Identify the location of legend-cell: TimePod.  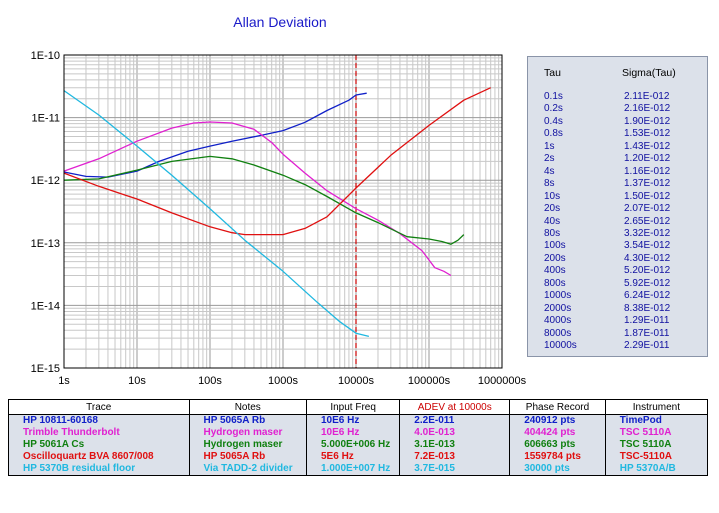
(656, 420).